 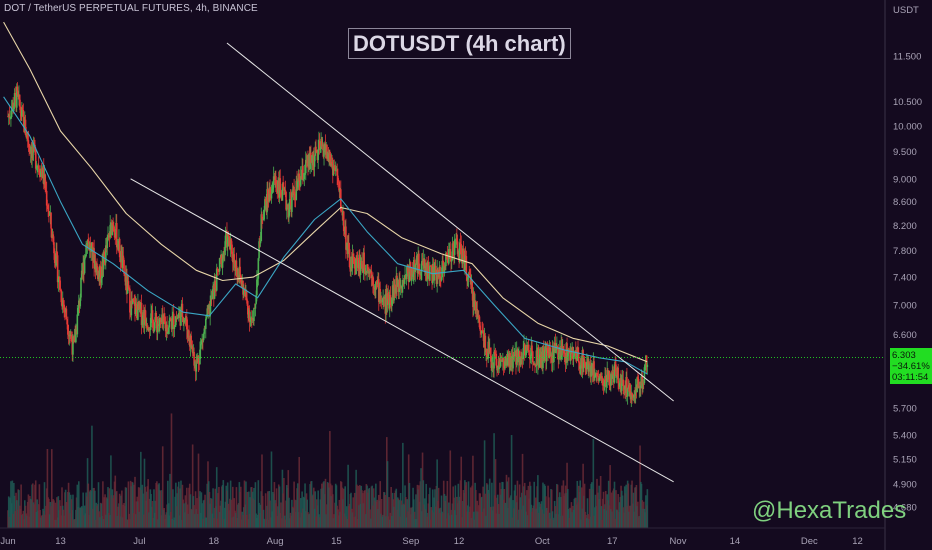 What do you see at coordinates (7, 541) in the screenshot?
I see `time-tick-label: Jun` at bounding box center [7, 541].